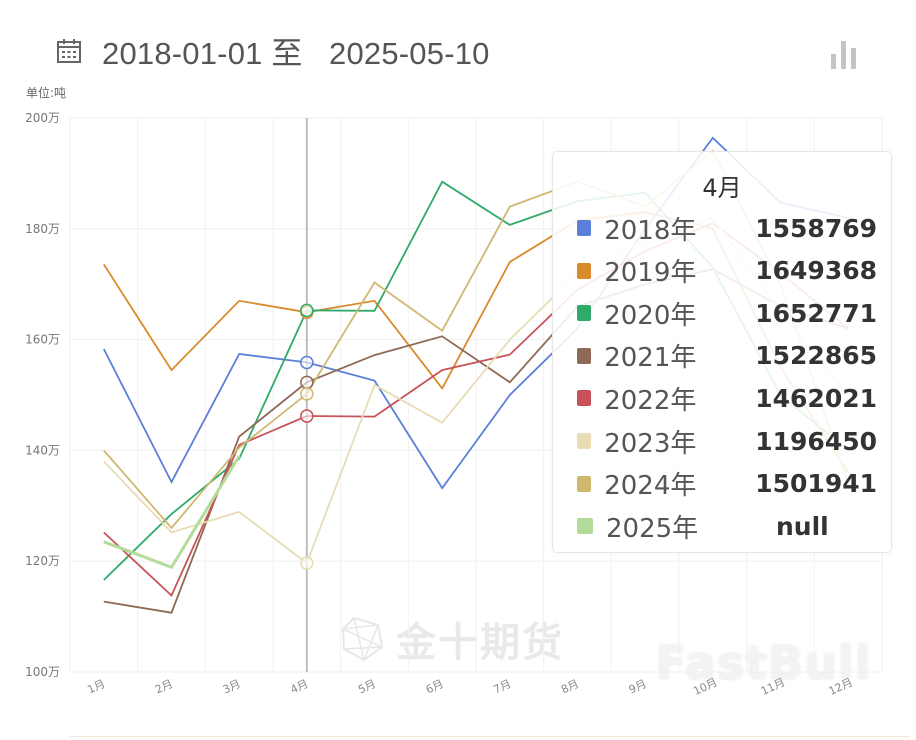 This screenshot has height=740, width=916. What do you see at coordinates (816, 441) in the screenshot?
I see `tooltip-series-value: 1196450` at bounding box center [816, 441].